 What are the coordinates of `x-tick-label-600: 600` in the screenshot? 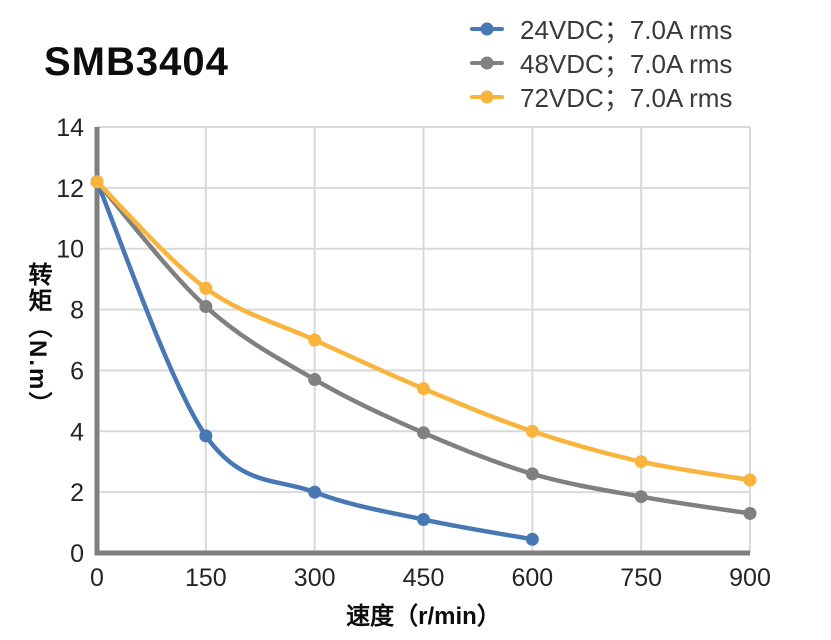 It's located at (532, 578).